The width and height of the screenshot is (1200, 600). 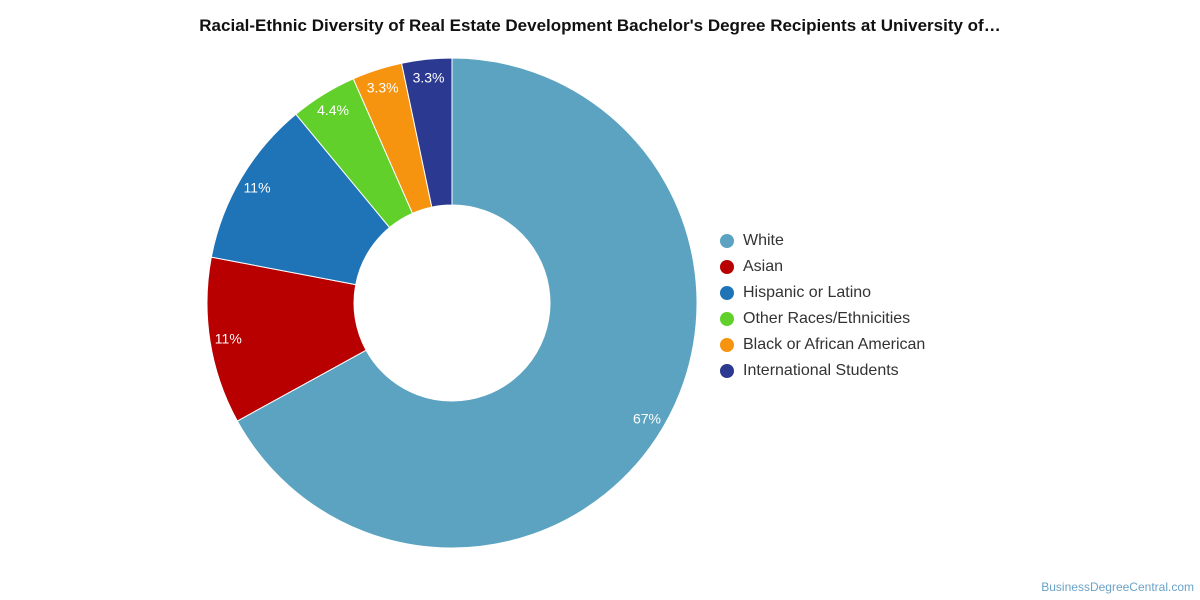 What do you see at coordinates (763, 240) in the screenshot?
I see `legend-label: White` at bounding box center [763, 240].